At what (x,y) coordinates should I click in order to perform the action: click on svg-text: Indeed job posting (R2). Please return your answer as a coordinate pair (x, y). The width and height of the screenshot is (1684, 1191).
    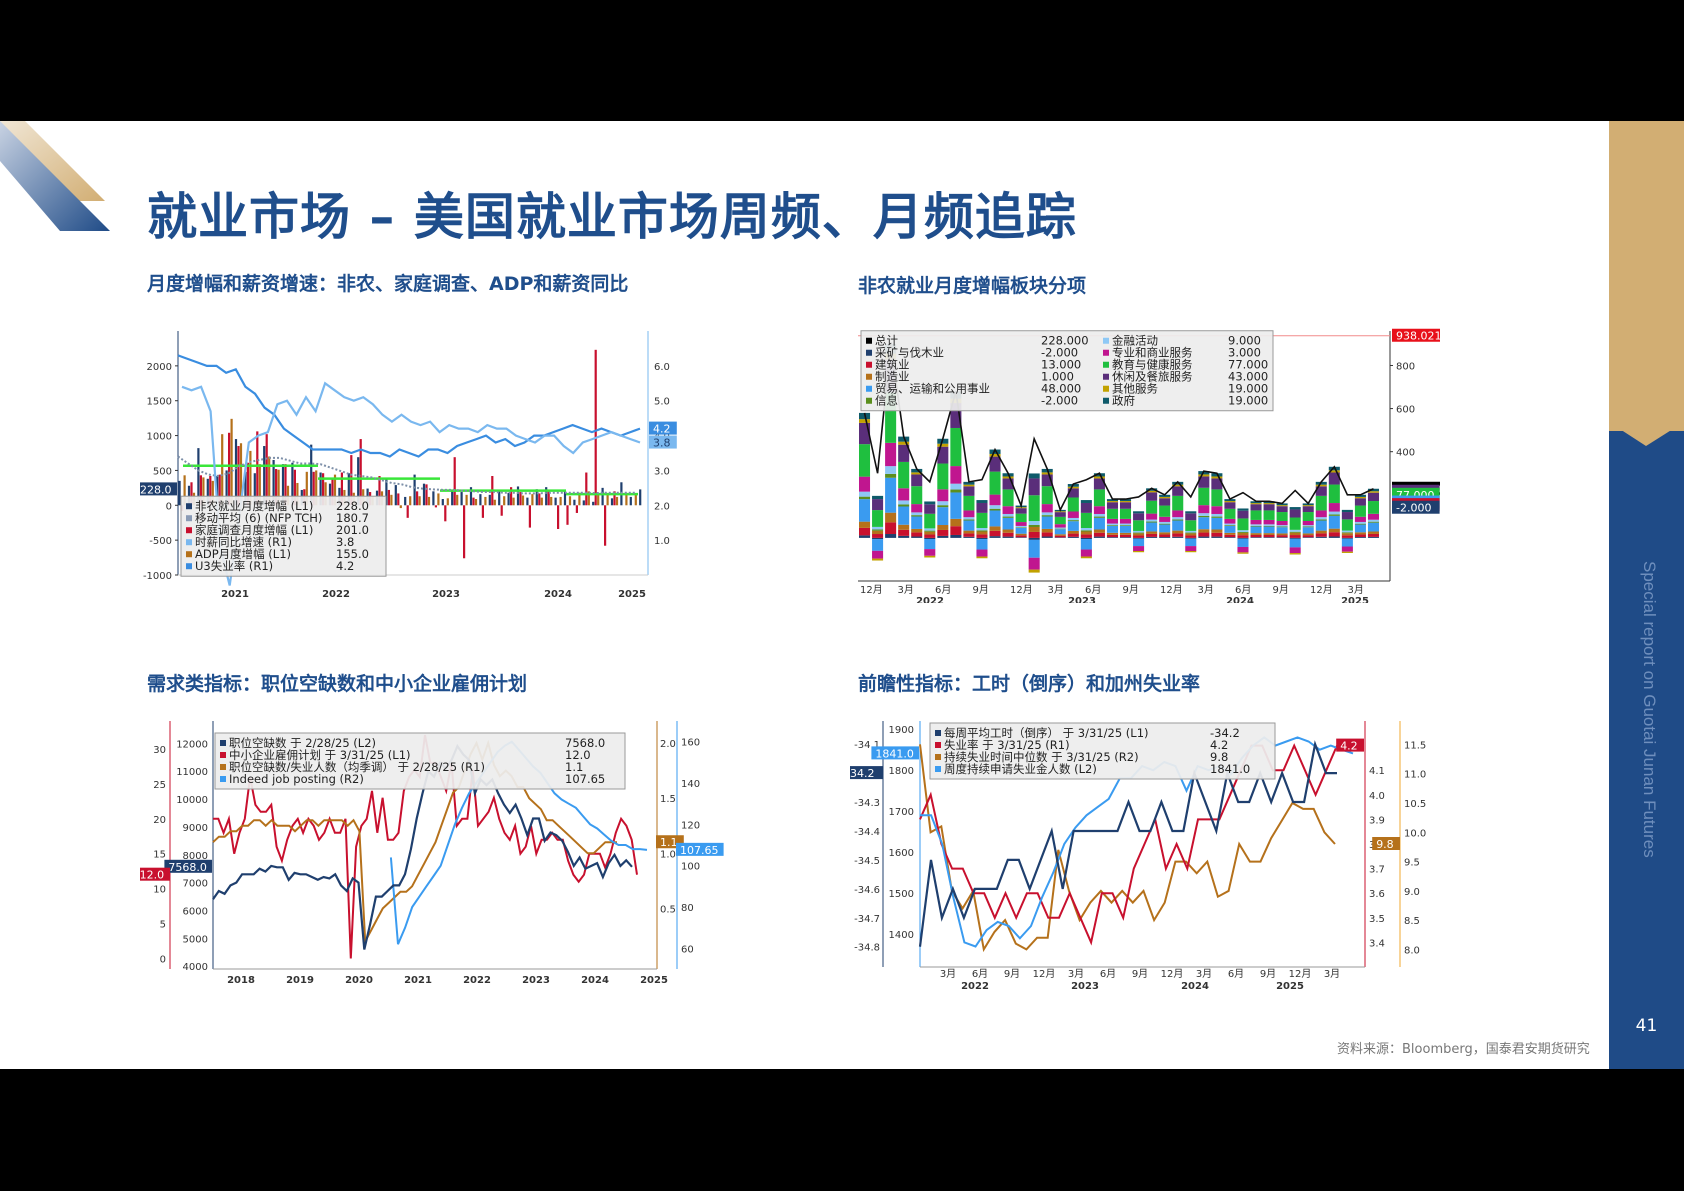
    Looking at the image, I should click on (296, 779).